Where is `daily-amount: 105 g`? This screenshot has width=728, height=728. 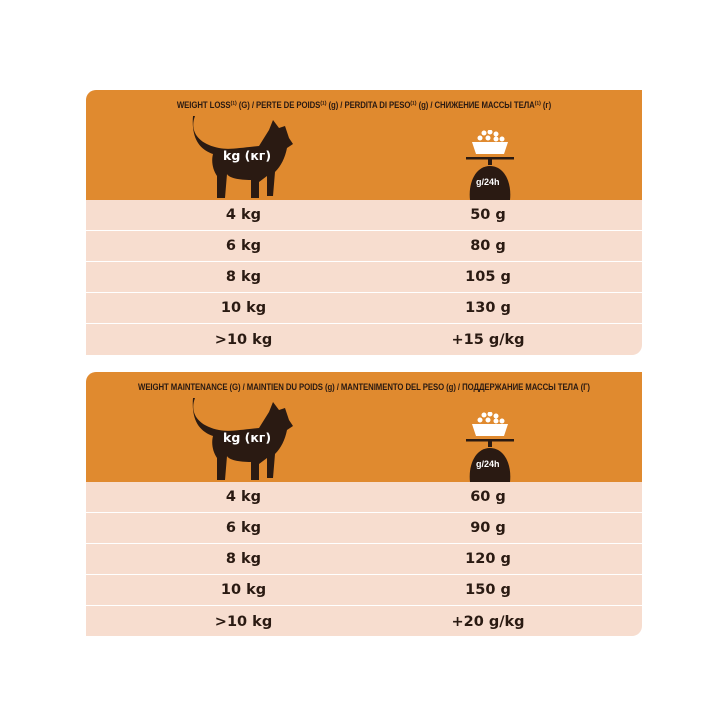 daily-amount: 105 g is located at coordinates (488, 277).